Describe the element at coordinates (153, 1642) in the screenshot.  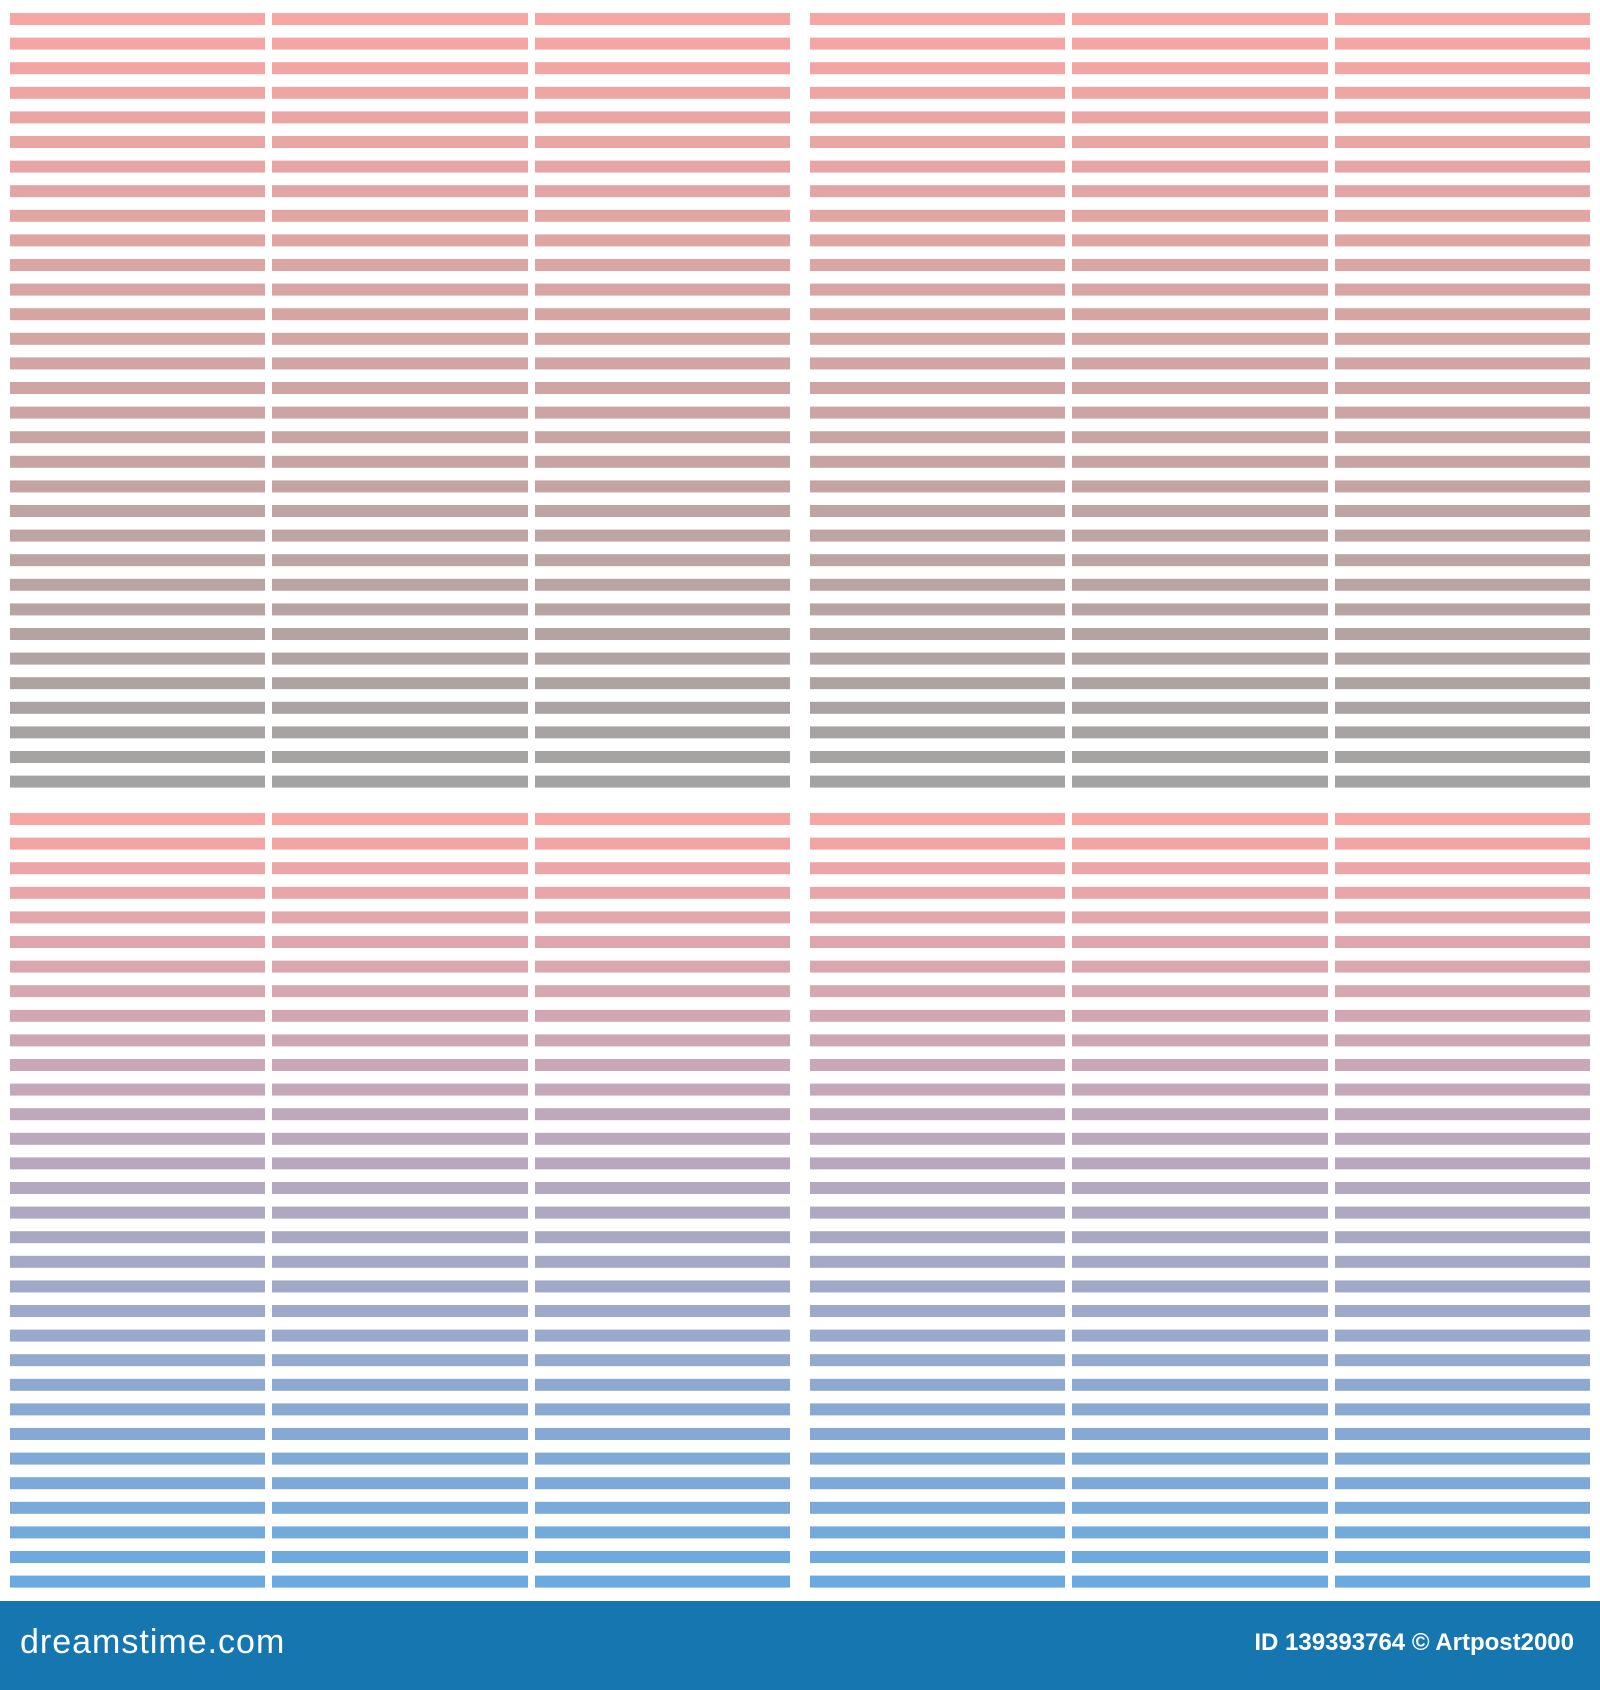
I see `brand: dreamstime.com` at that location.